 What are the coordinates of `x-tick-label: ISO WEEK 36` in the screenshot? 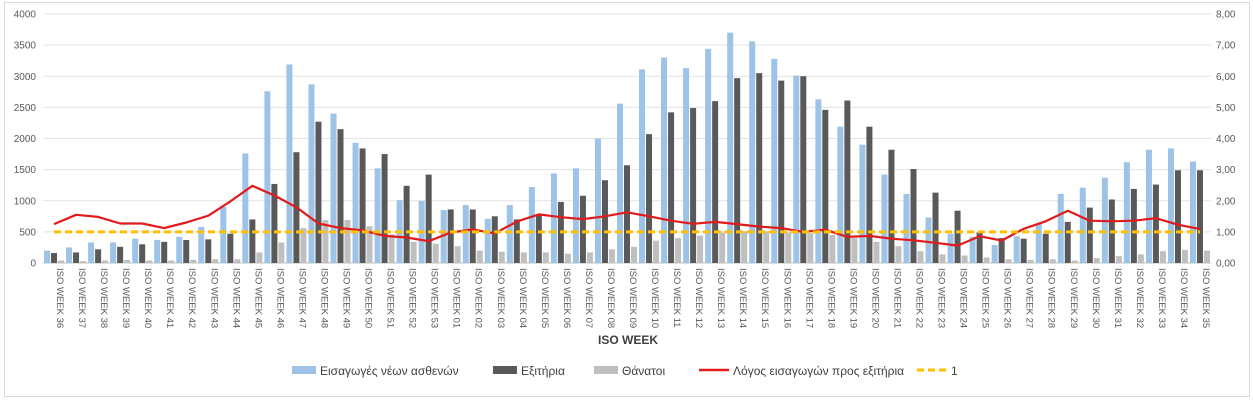 It's located at (59, 298).